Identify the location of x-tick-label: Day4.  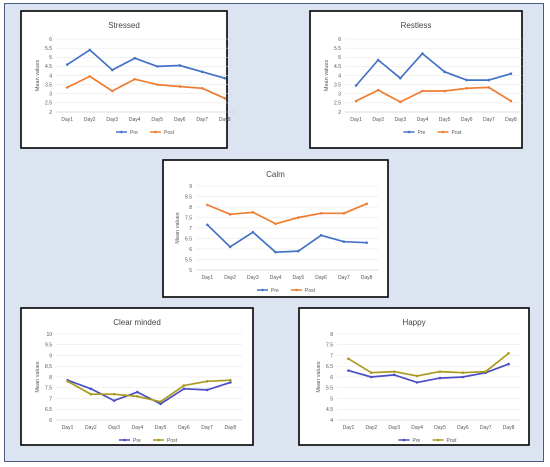
(135, 120).